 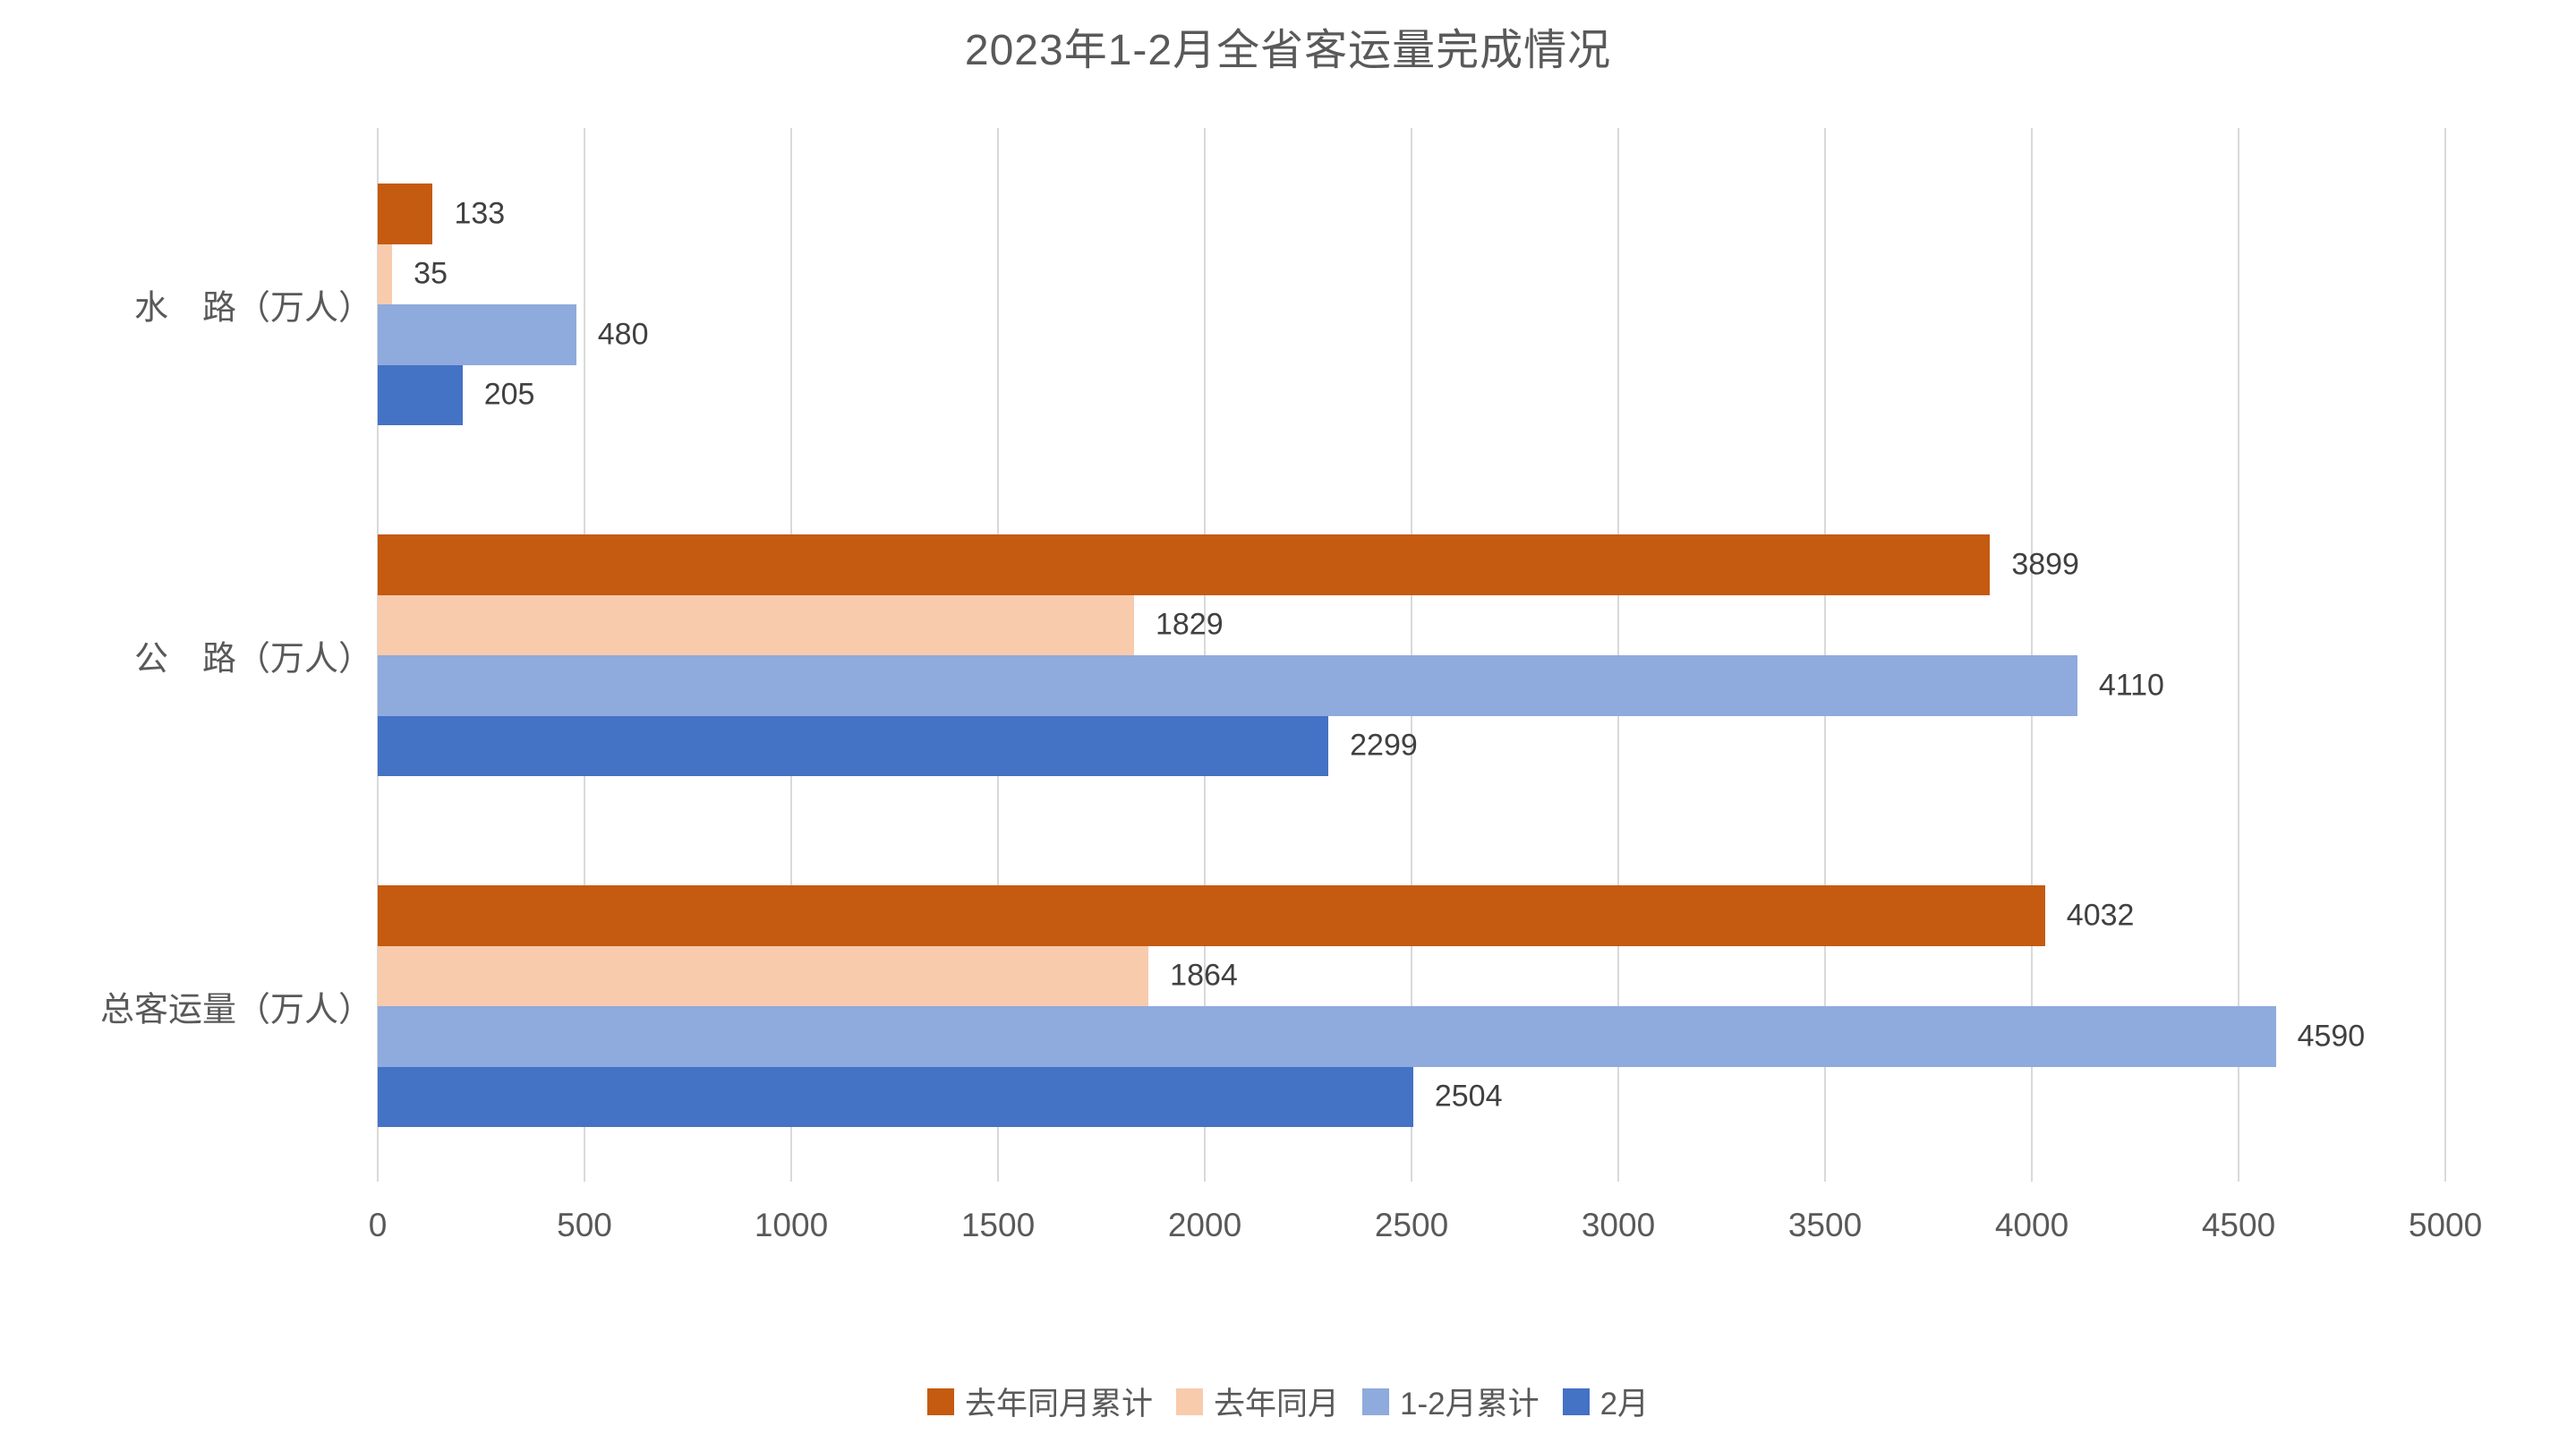 I want to click on value-label: 480, so click(x=623, y=334).